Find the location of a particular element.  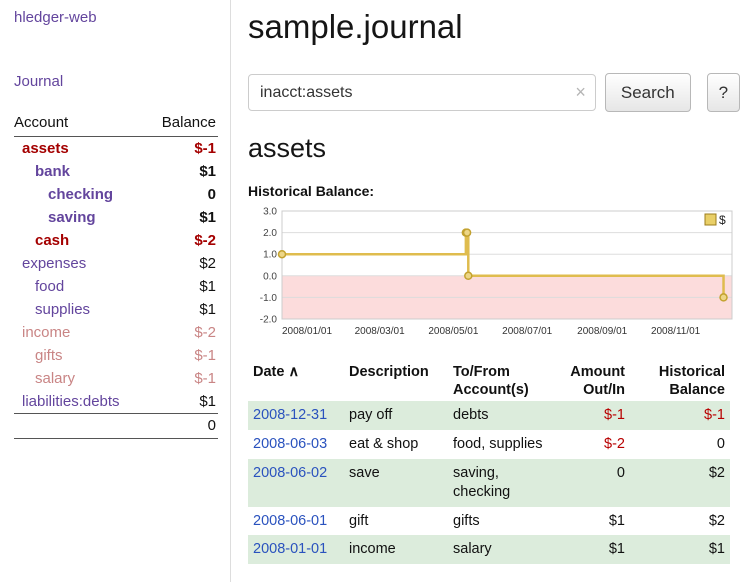

register-accounts: gifts is located at coordinates (466, 520).